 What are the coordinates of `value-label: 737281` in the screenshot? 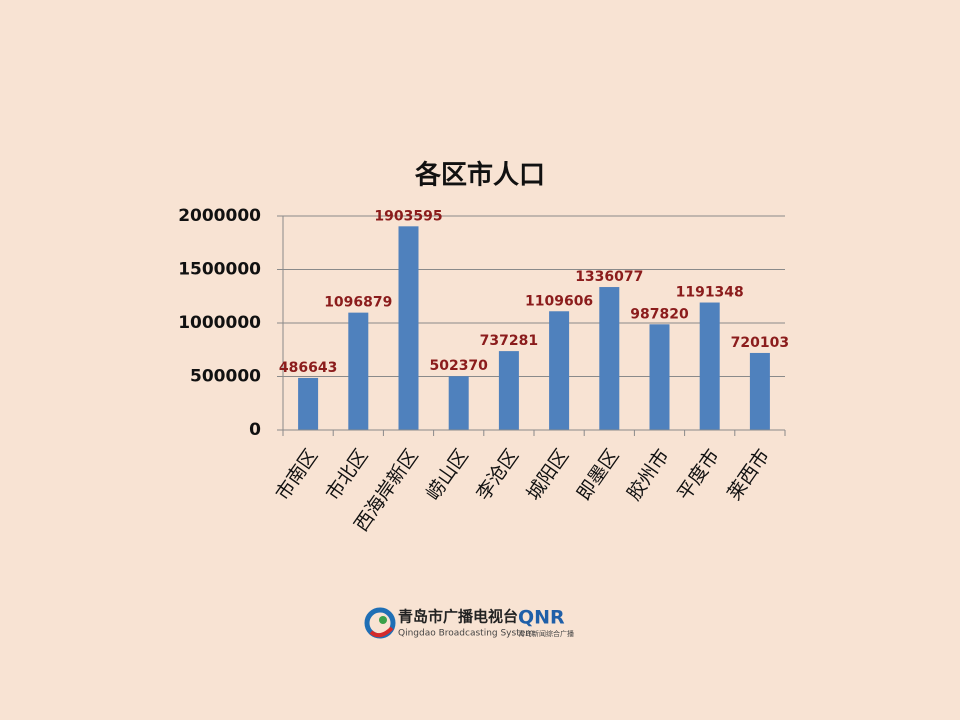 It's located at (509, 341).